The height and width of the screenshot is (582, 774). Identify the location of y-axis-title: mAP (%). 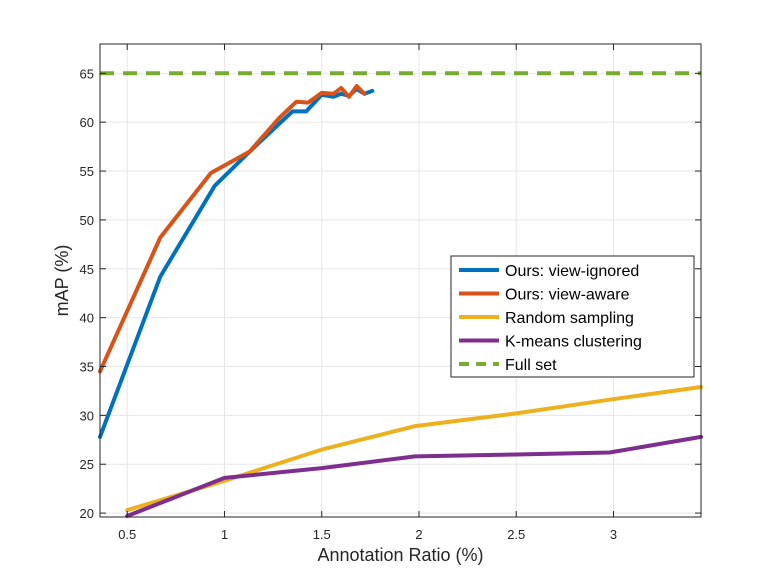
(62, 281).